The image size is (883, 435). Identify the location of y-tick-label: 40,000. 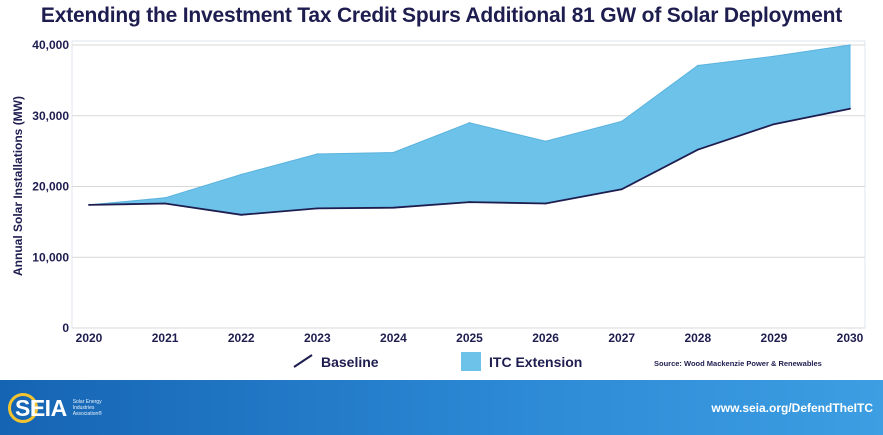
(50, 45).